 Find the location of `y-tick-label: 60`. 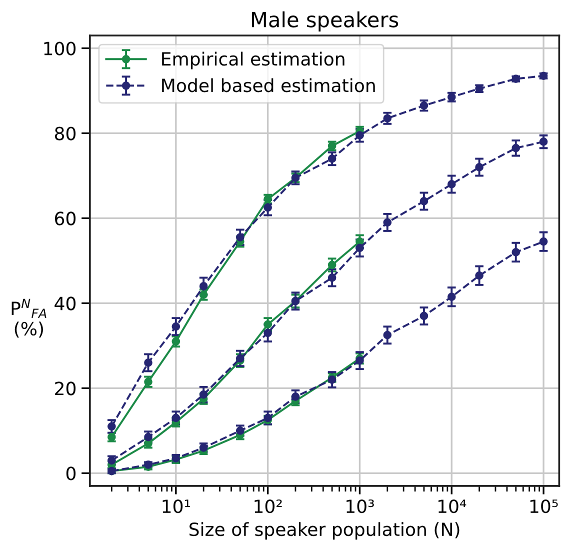

y-tick-label: 60 is located at coordinates (65, 219).